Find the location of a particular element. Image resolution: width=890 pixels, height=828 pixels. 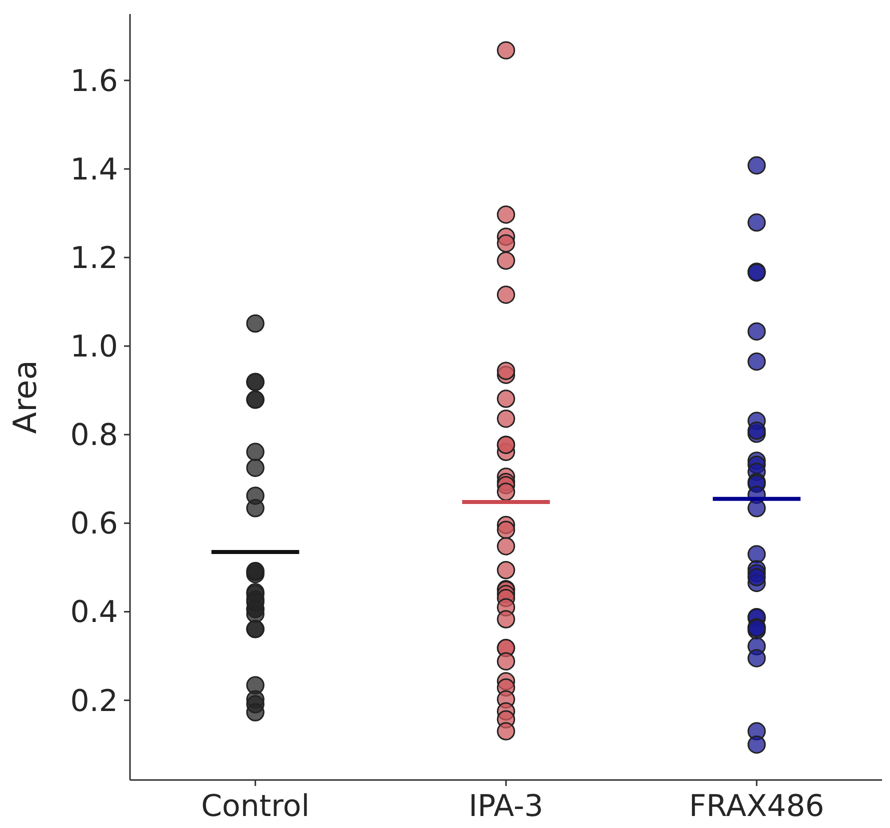

y-tick-label: 1.6 is located at coordinates (94, 81).